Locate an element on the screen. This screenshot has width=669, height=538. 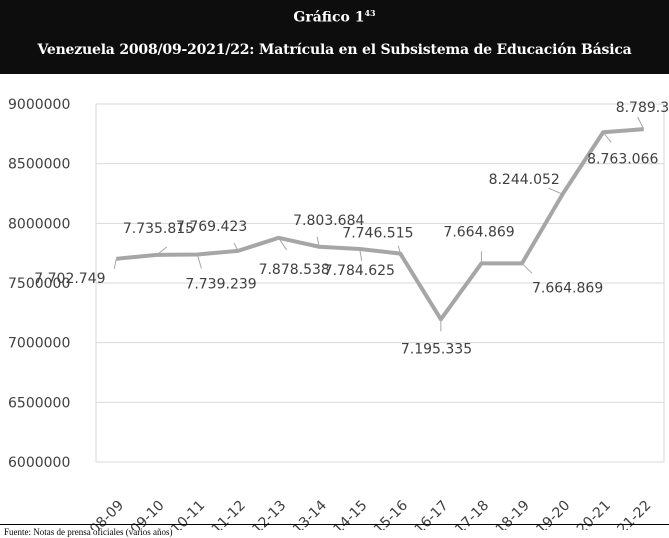
data-label: 7.702.749 is located at coordinates (69, 279).